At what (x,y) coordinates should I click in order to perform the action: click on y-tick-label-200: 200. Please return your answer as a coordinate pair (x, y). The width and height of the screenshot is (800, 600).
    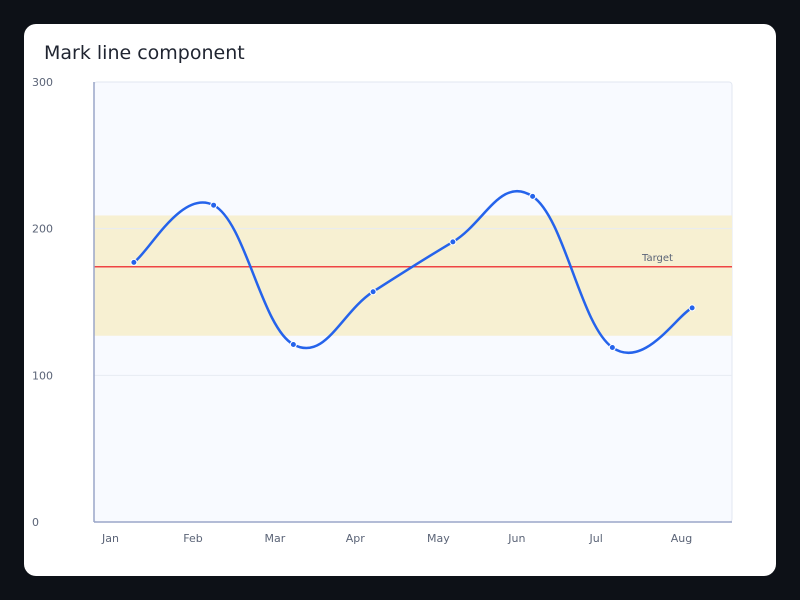
    Looking at the image, I should click on (42, 229).